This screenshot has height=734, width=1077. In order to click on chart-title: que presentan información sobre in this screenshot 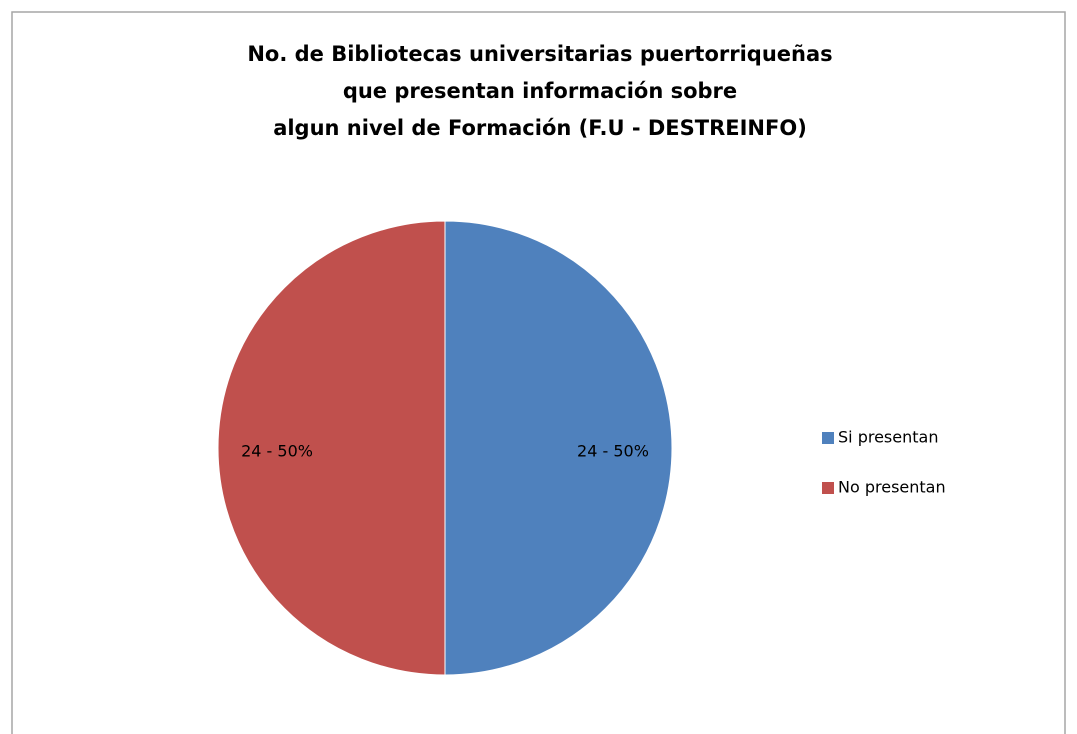, I will do `click(540, 91)`.